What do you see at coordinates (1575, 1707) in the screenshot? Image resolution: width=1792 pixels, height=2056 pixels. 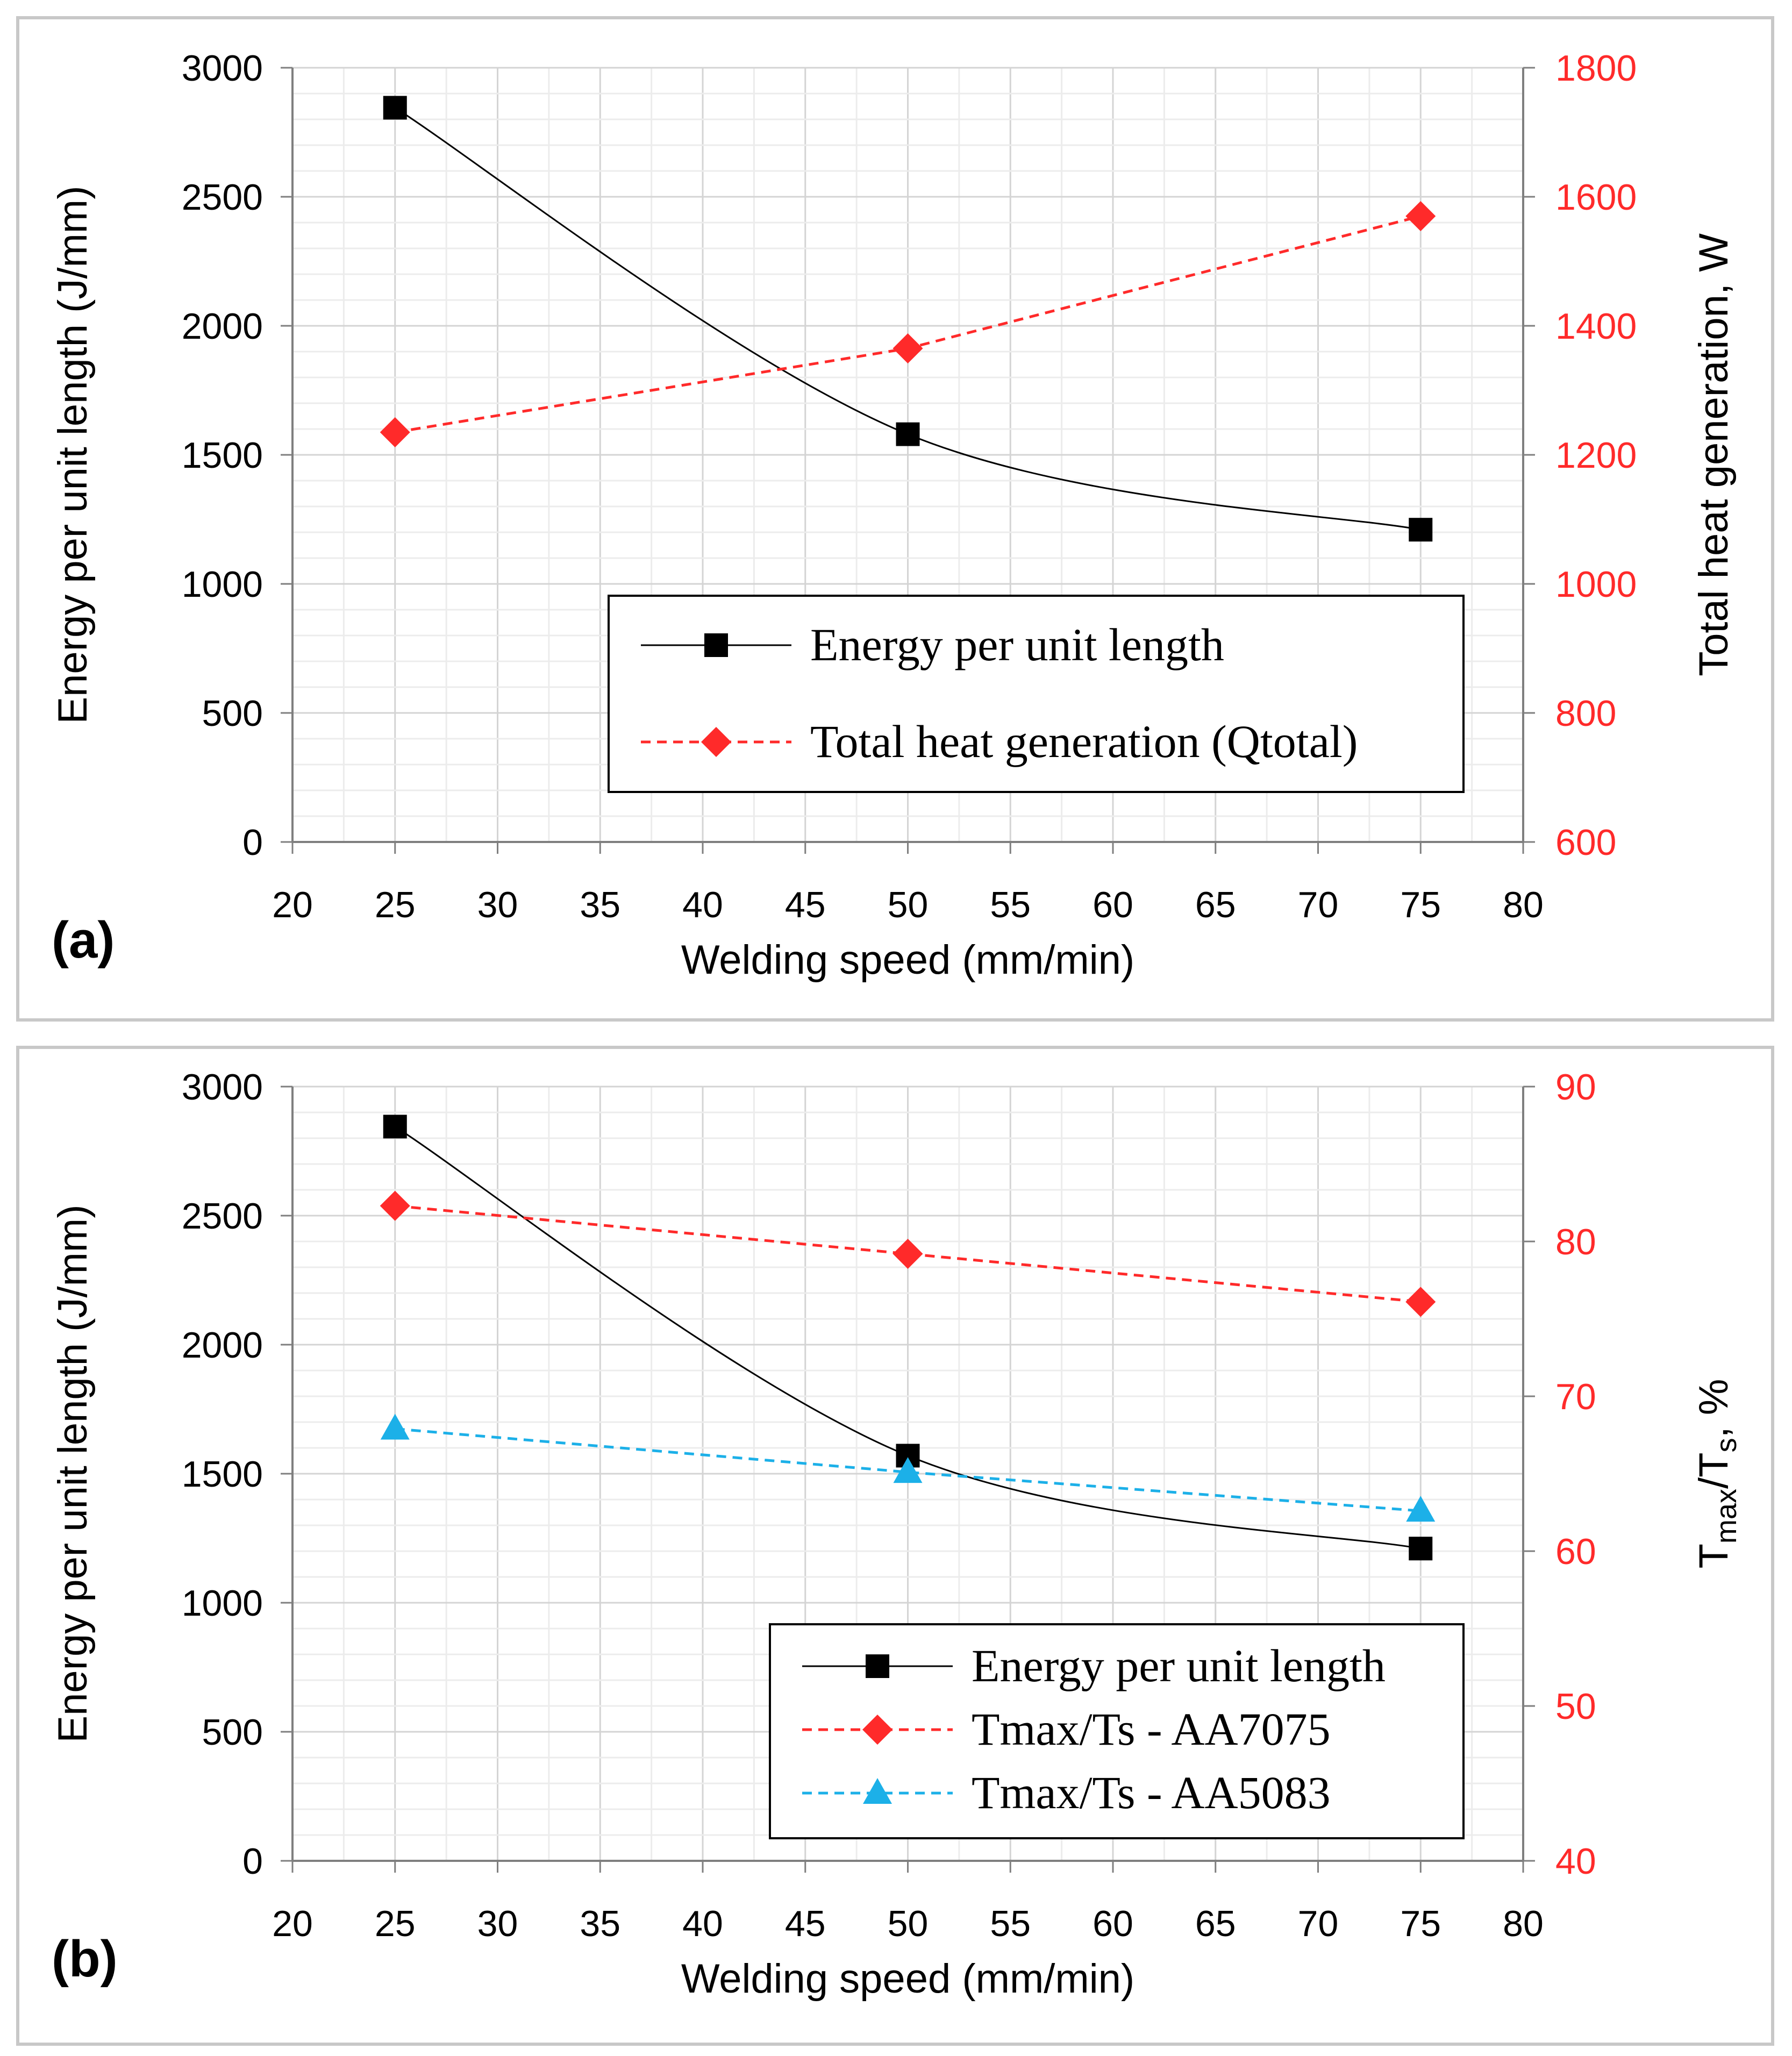 I see `y2-tick-label: 50` at bounding box center [1575, 1707].